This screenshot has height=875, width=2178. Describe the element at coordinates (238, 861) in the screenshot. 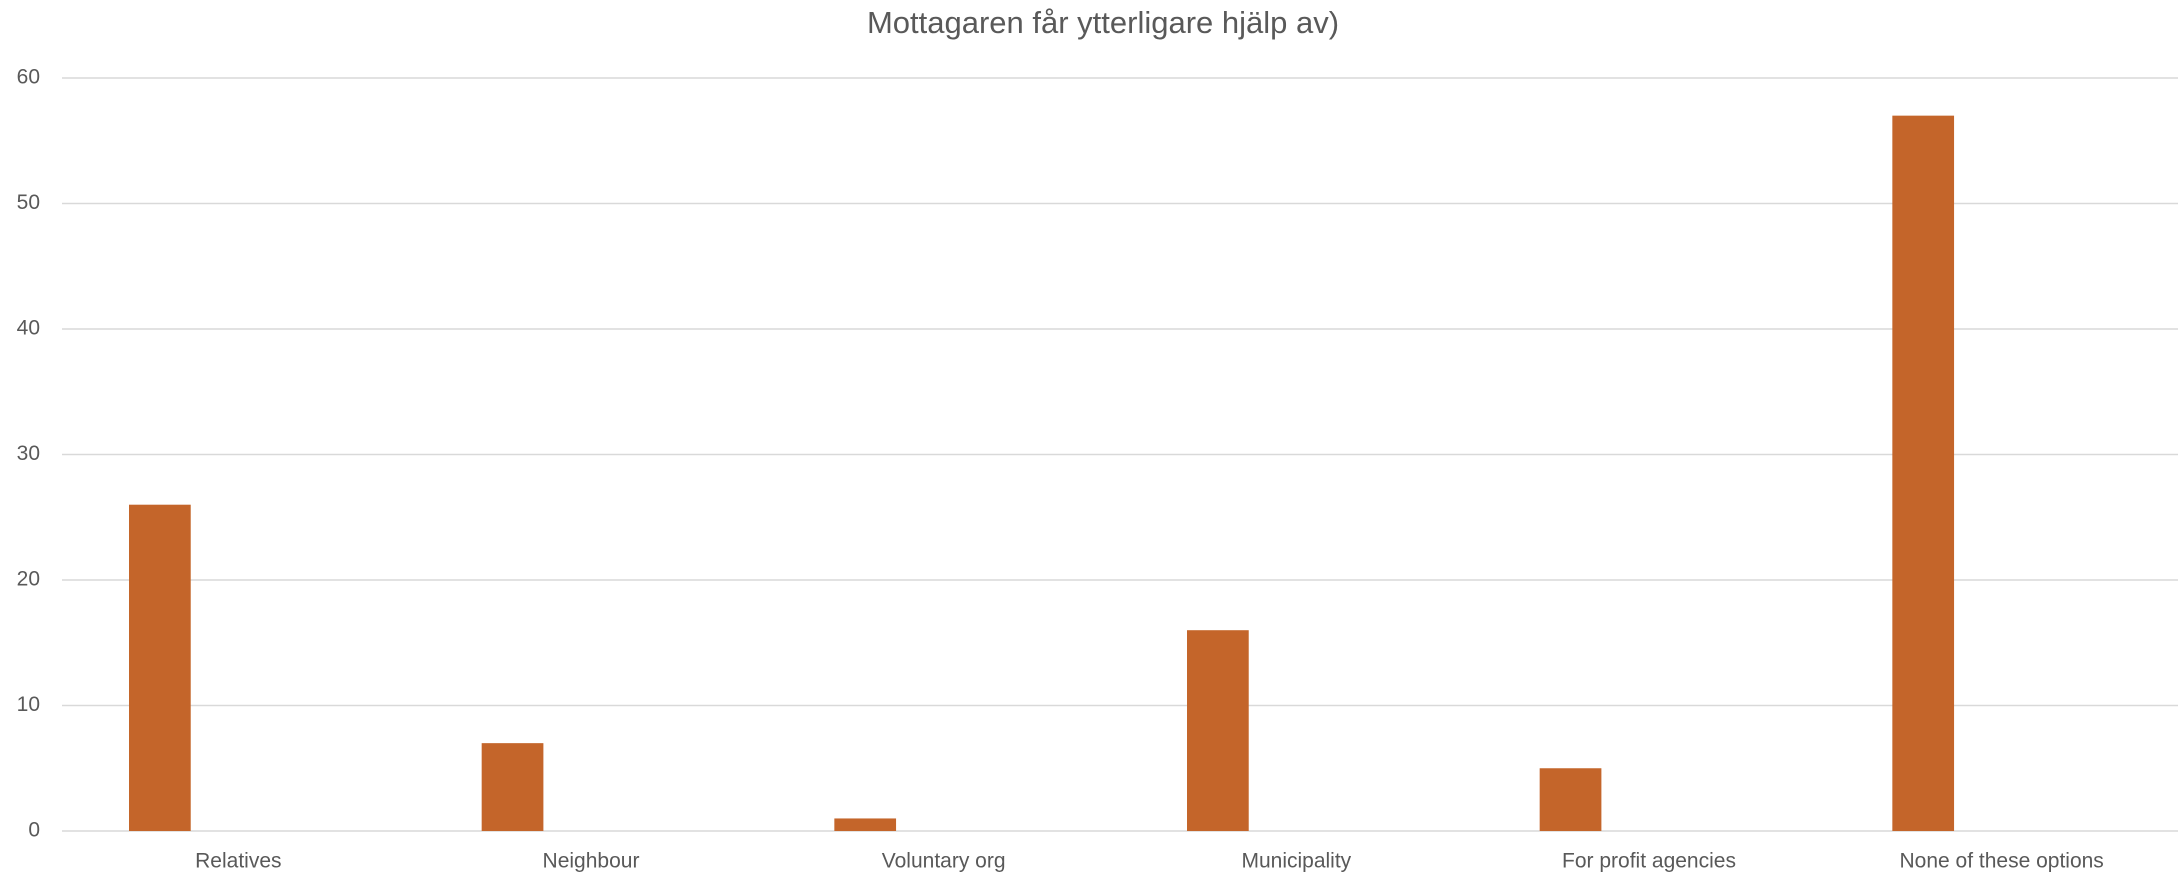

I see `x-tick-label: Relatives` at that location.